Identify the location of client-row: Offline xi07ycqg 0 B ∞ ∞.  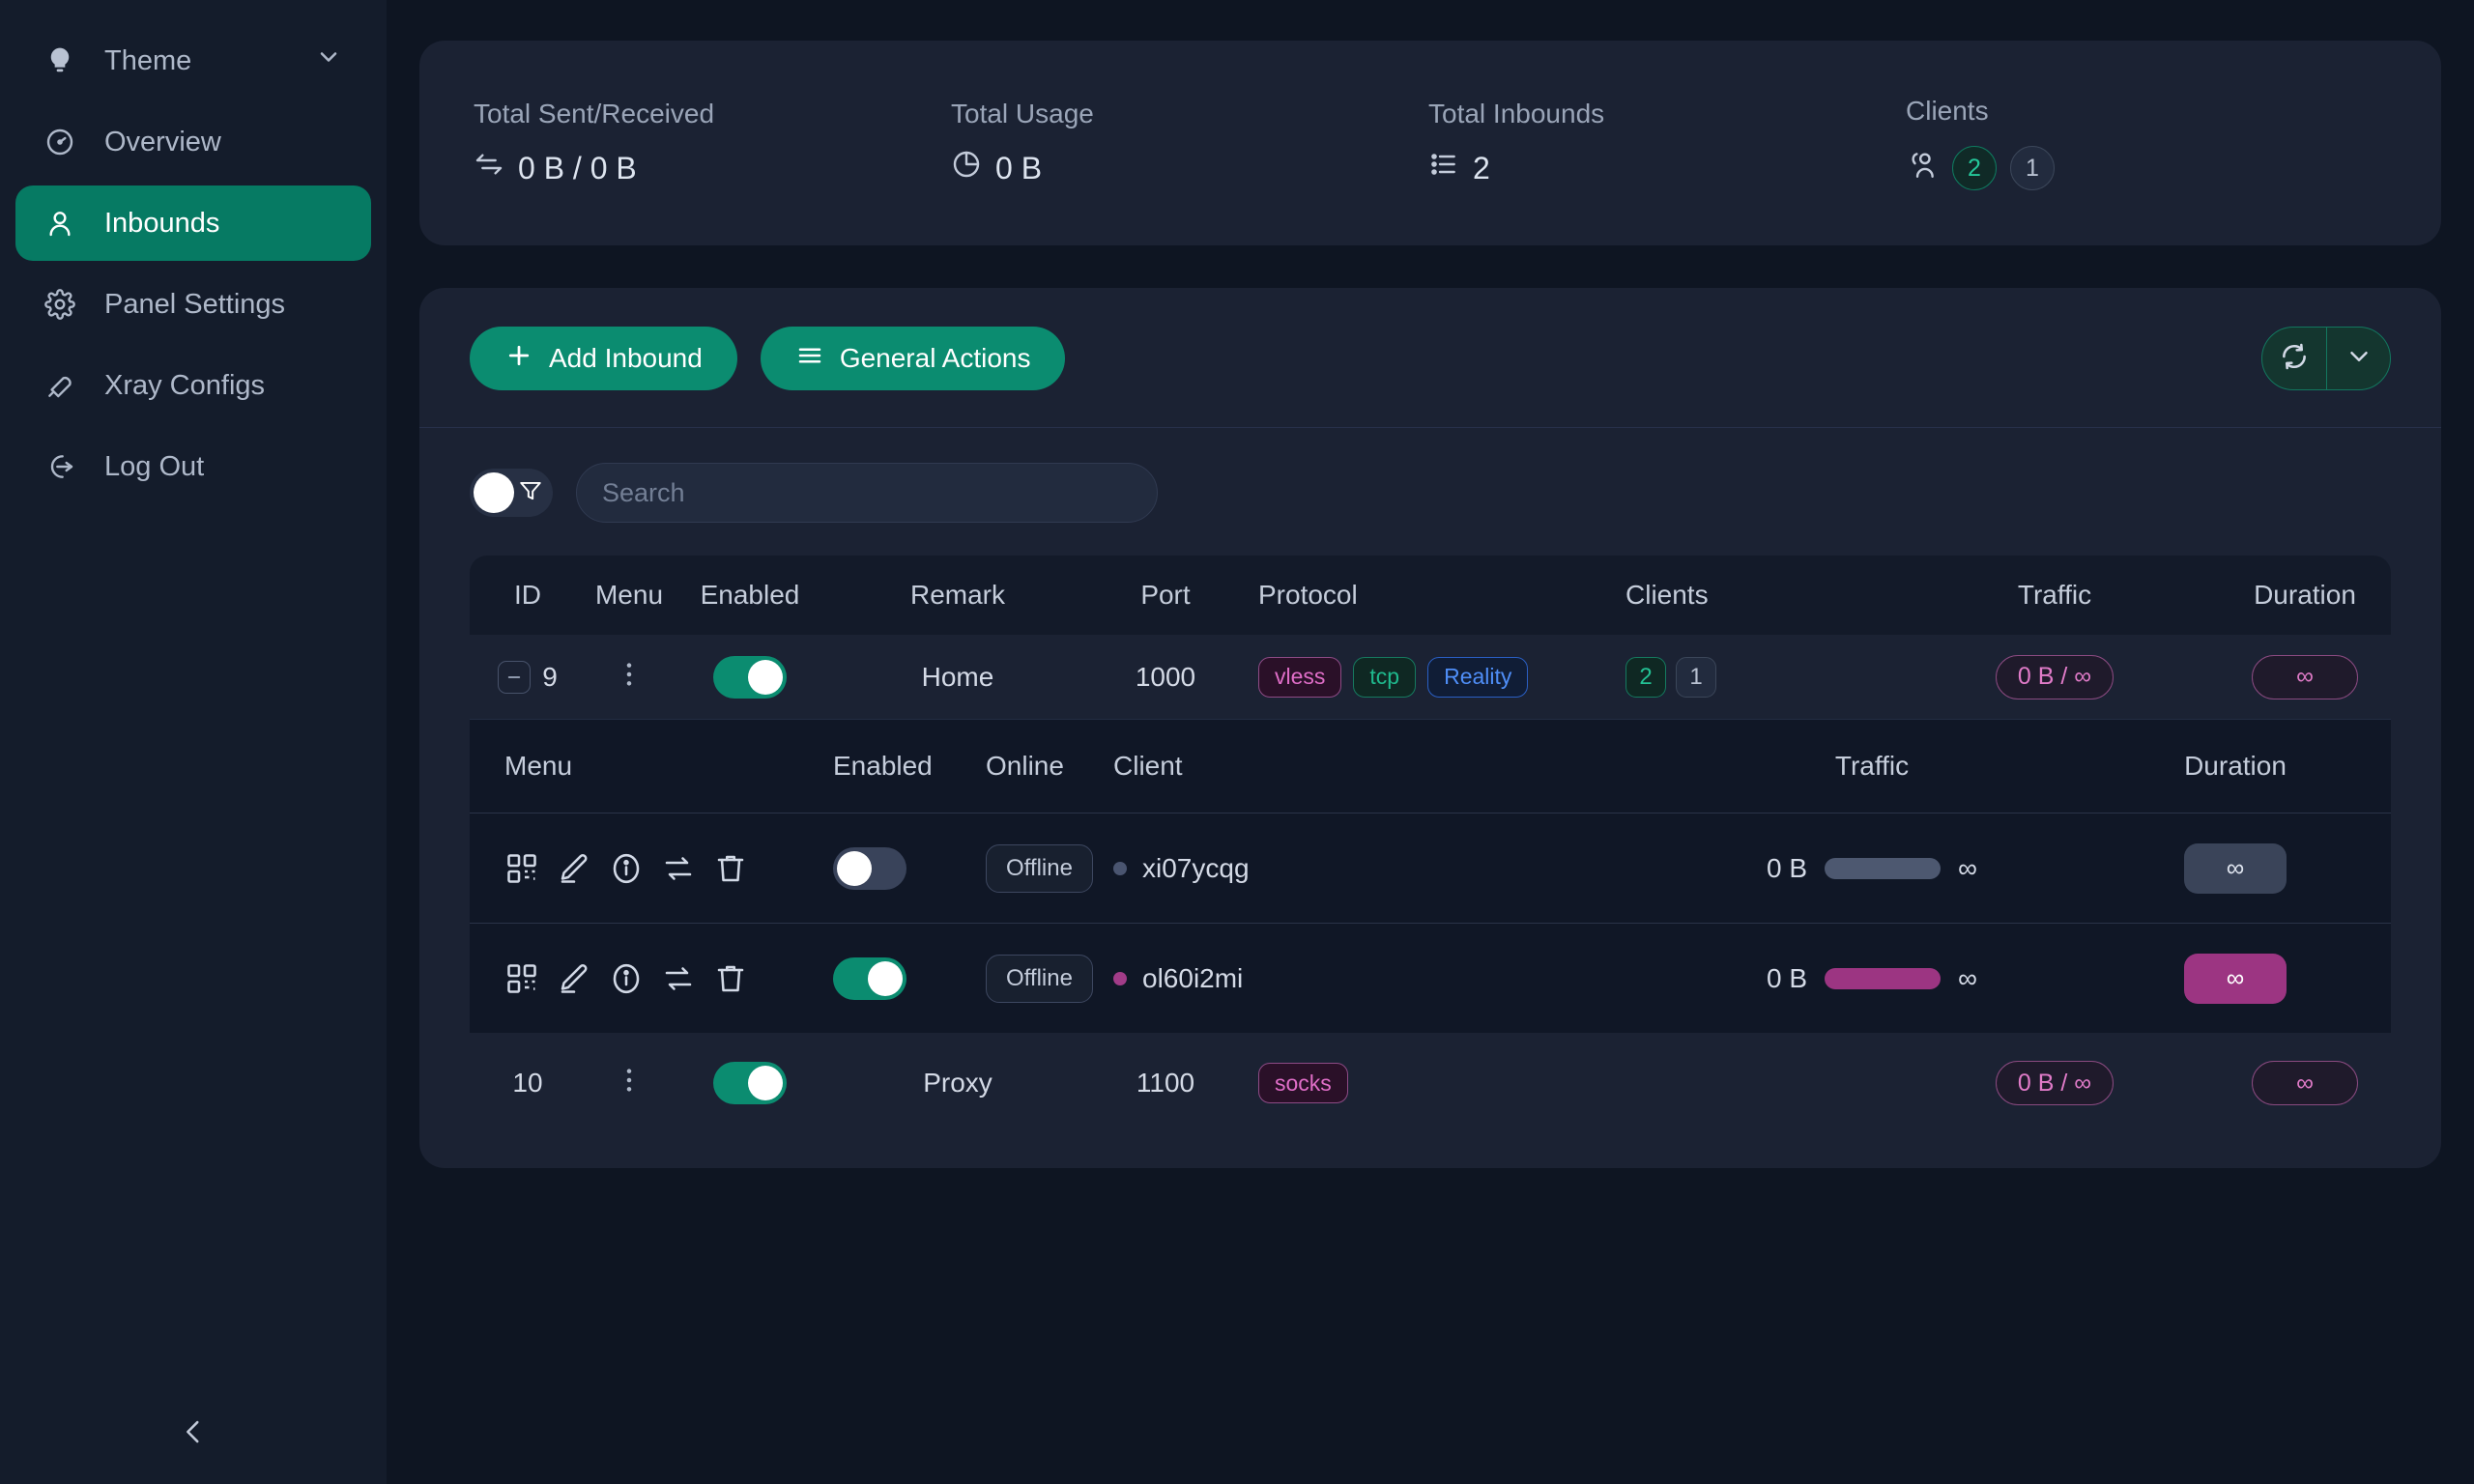
(1431, 868).